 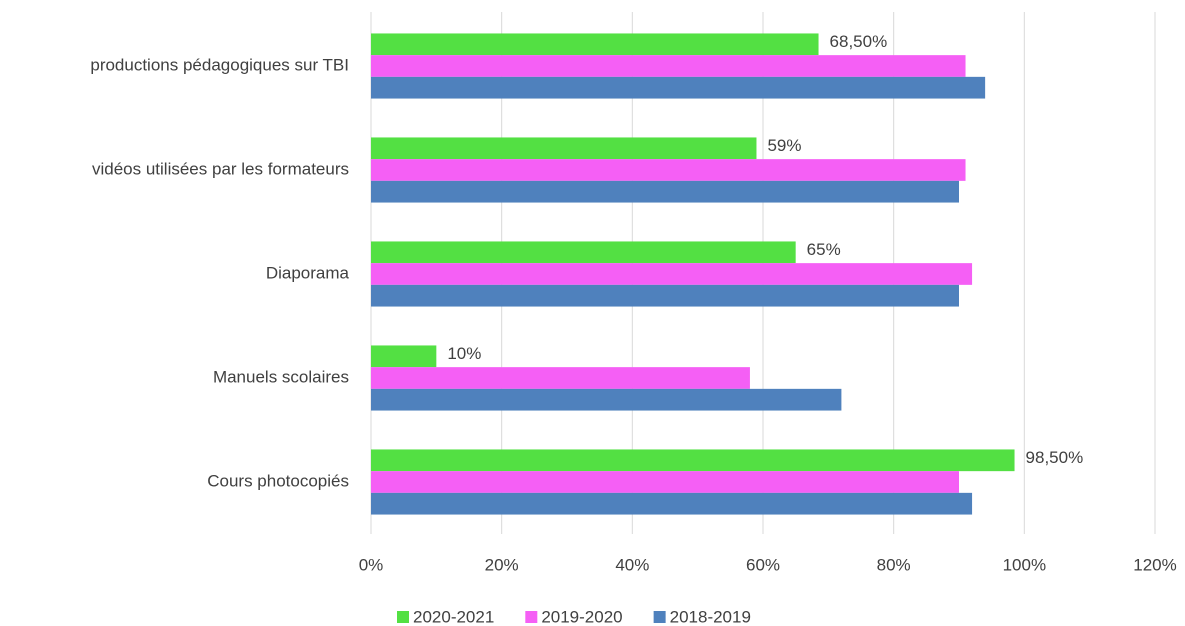 What do you see at coordinates (453, 616) in the screenshot?
I see `legend-label: 2020-2021` at bounding box center [453, 616].